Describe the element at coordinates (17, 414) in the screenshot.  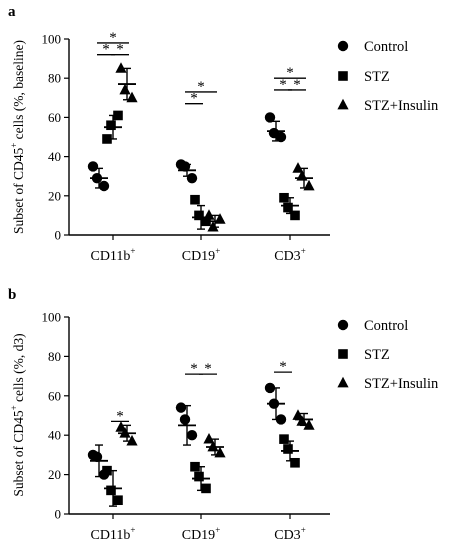
I see `y-axis-label: Subset of CD45+ cells (%, d3)` at that location.